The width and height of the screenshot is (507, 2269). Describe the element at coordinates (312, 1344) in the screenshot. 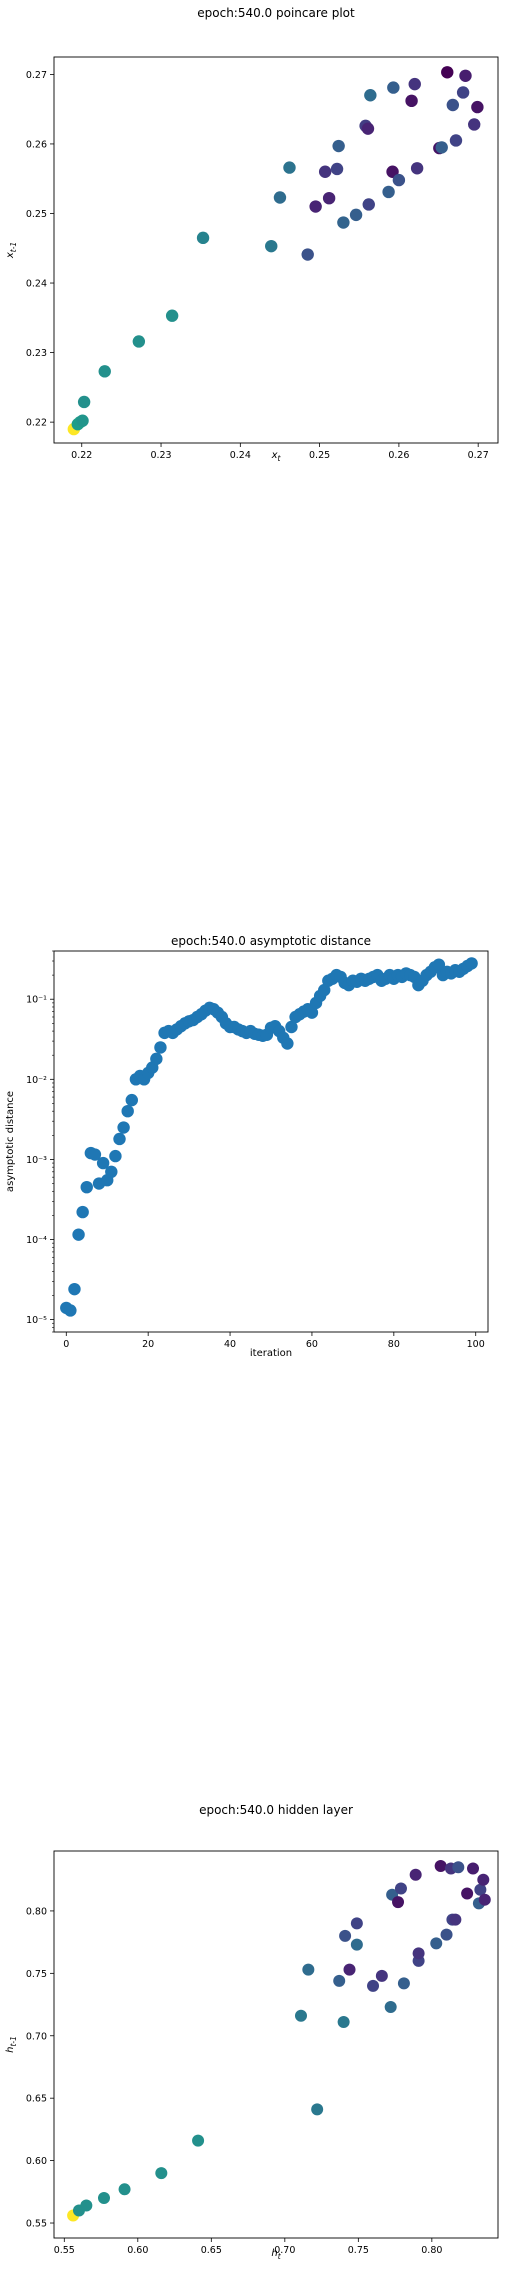

I see `x-tick-label: 60` at that location.